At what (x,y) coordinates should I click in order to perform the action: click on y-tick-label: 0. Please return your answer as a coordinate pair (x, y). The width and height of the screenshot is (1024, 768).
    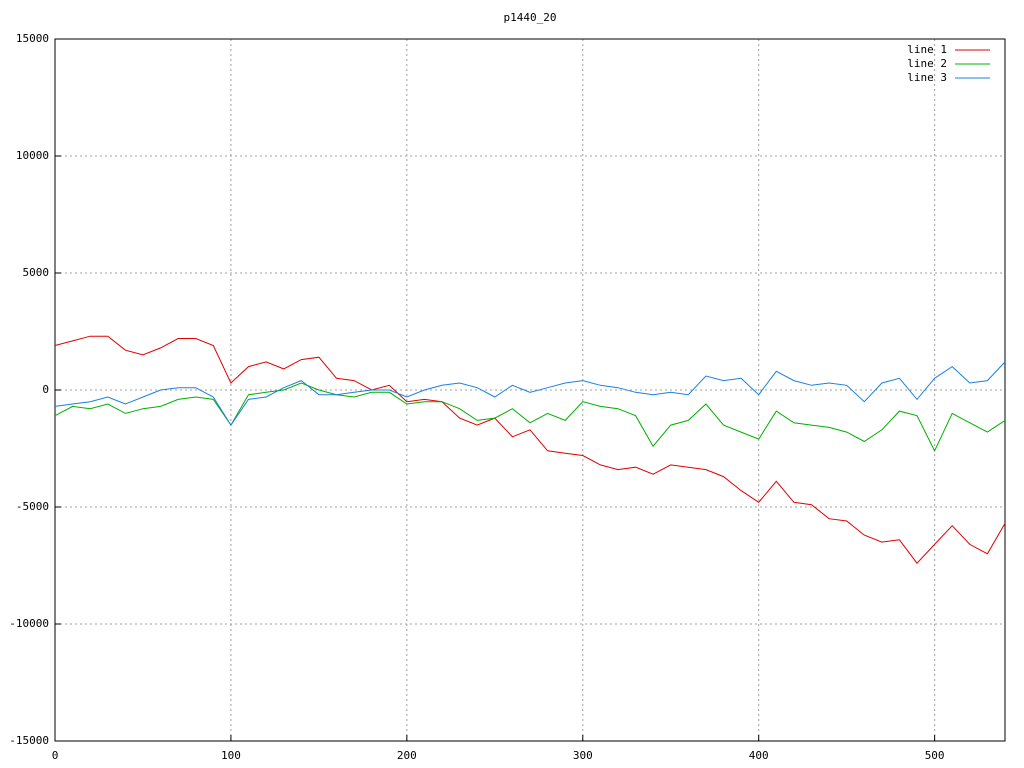
    Looking at the image, I should click on (45, 389).